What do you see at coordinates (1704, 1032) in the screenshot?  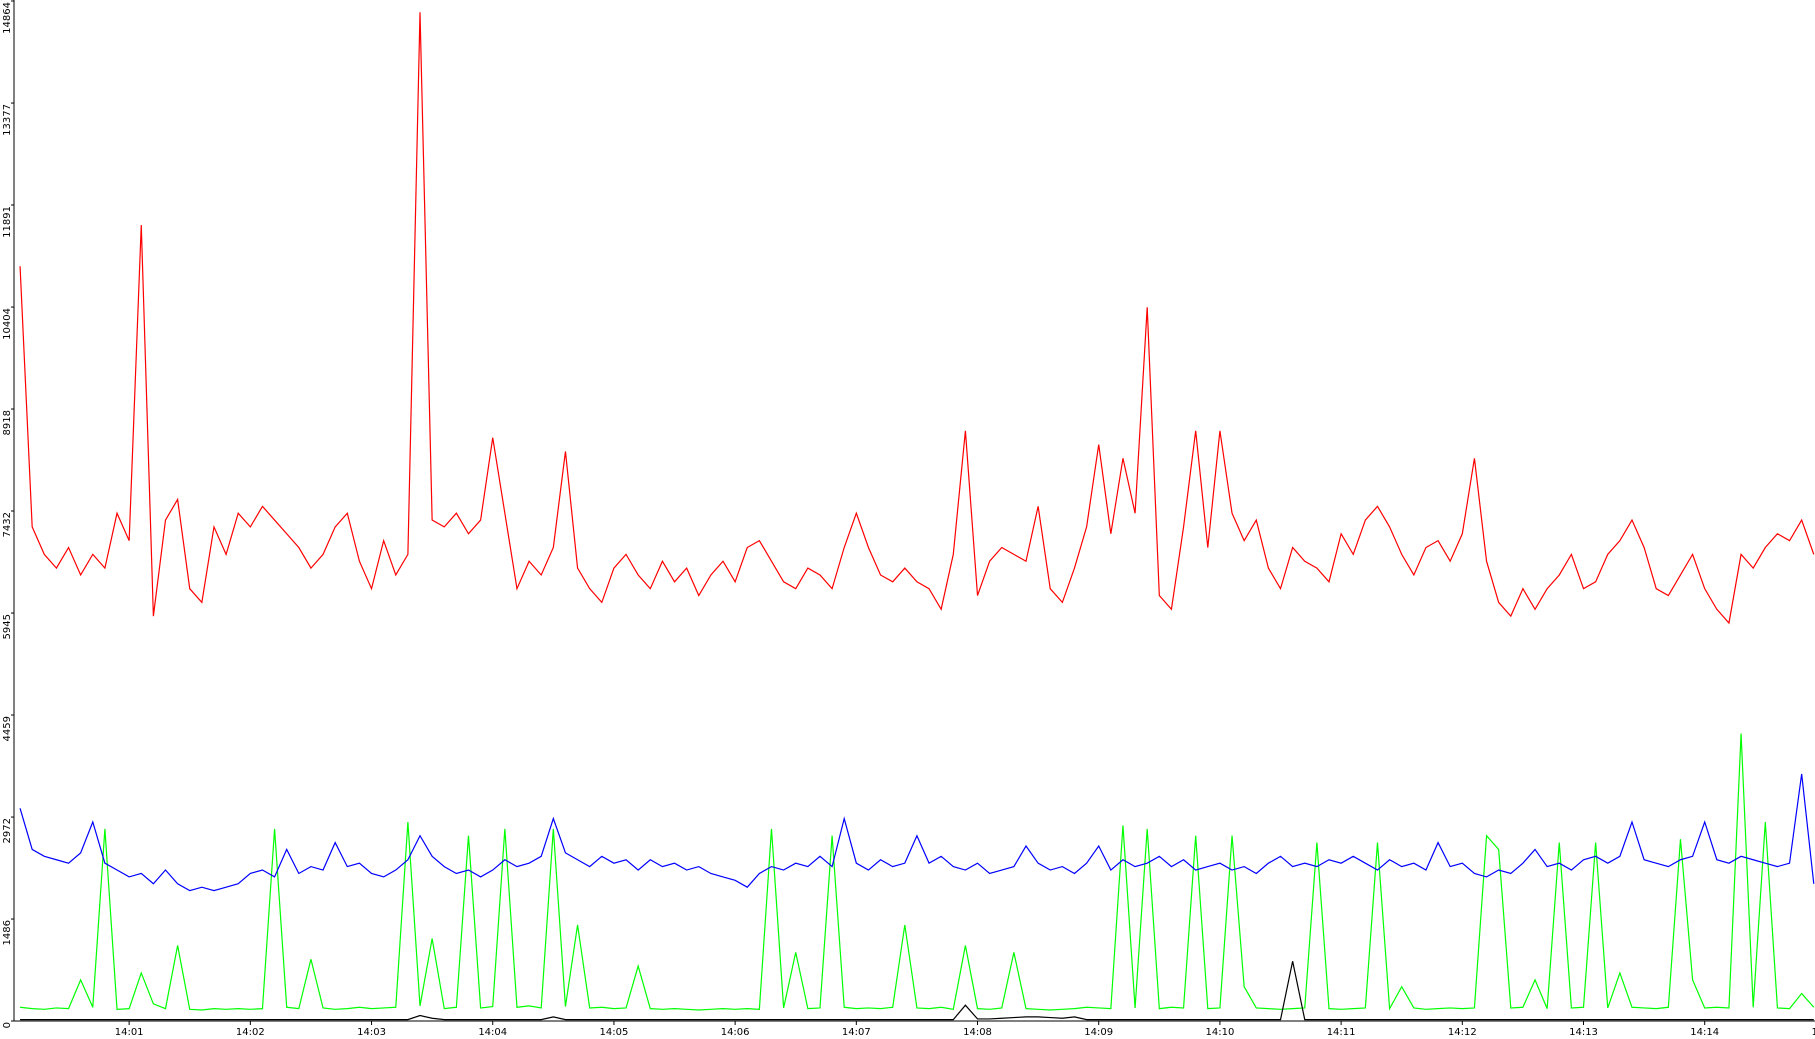 I see `x-tick-label: 14:14` at bounding box center [1704, 1032].